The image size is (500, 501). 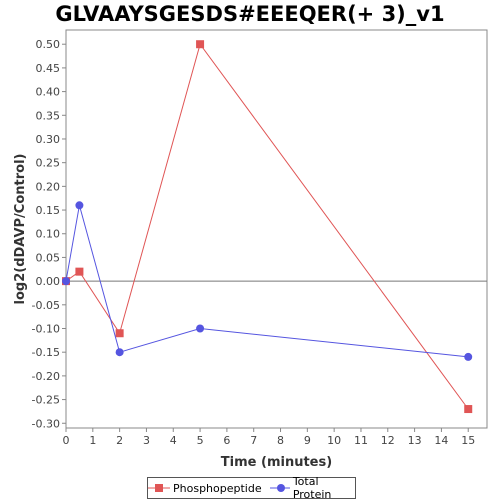 I want to click on x-tick-label: 6, so click(x=226, y=440).